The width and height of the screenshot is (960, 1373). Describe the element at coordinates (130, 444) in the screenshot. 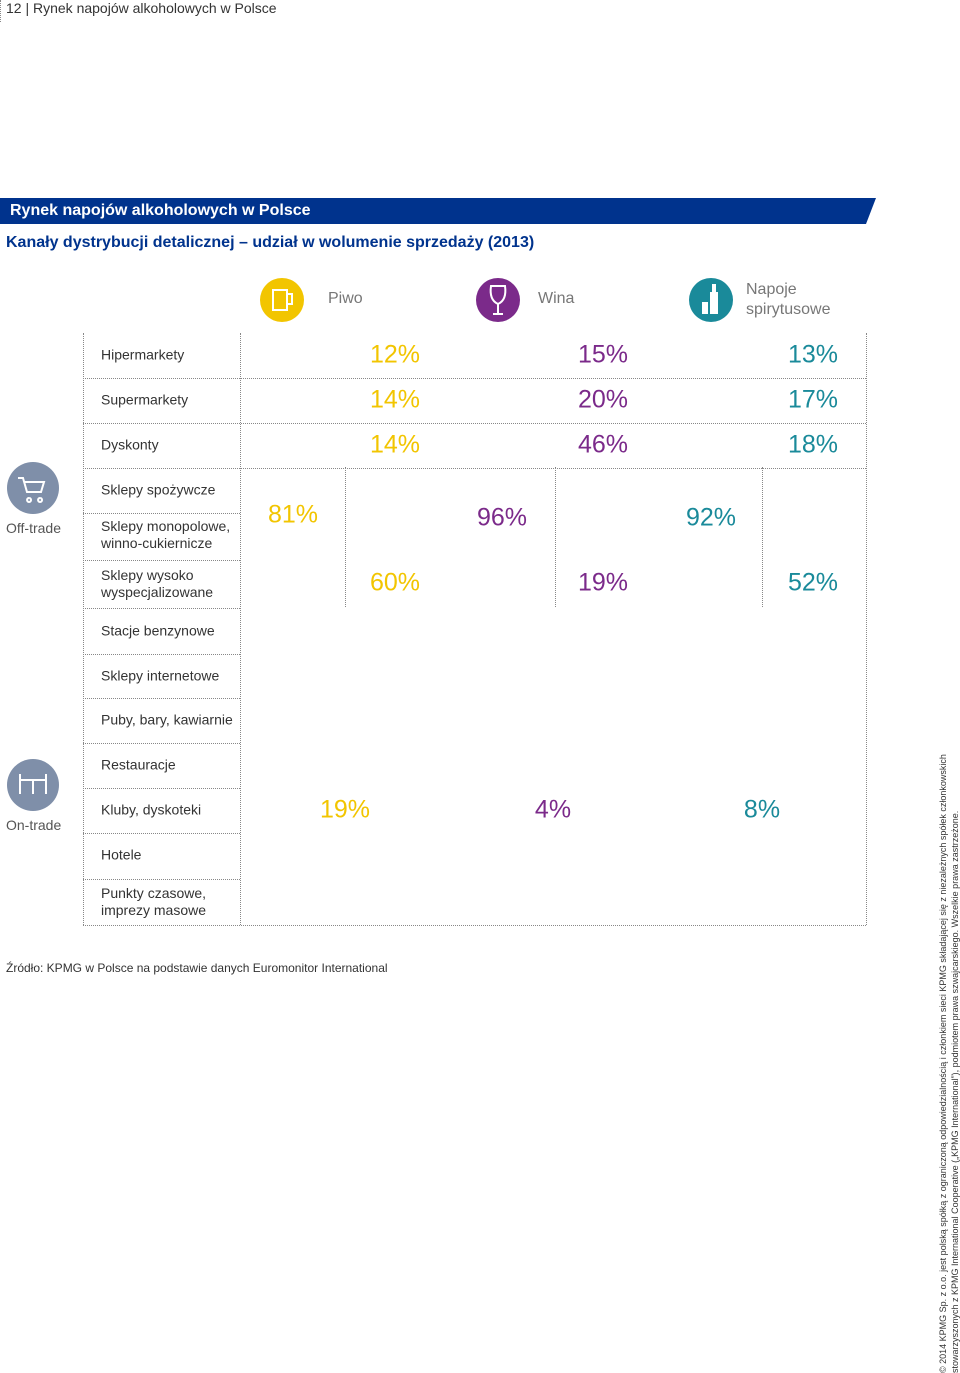

I see `row-label: Dyskonty` at that location.